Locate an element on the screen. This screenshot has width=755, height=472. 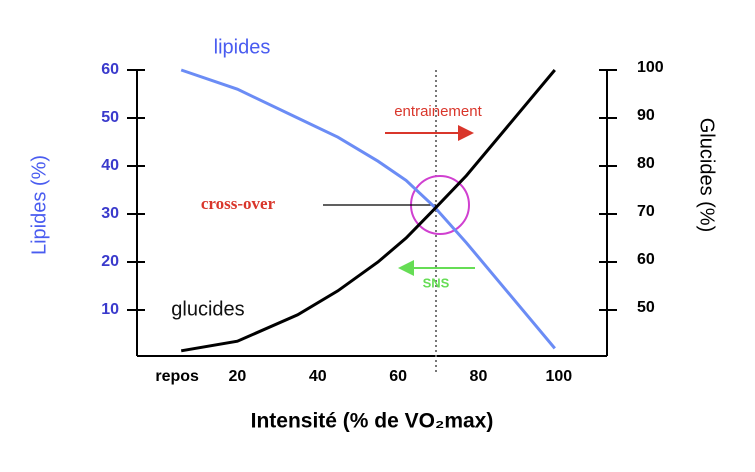
y2-tick-label: 80 is located at coordinates (646, 163).